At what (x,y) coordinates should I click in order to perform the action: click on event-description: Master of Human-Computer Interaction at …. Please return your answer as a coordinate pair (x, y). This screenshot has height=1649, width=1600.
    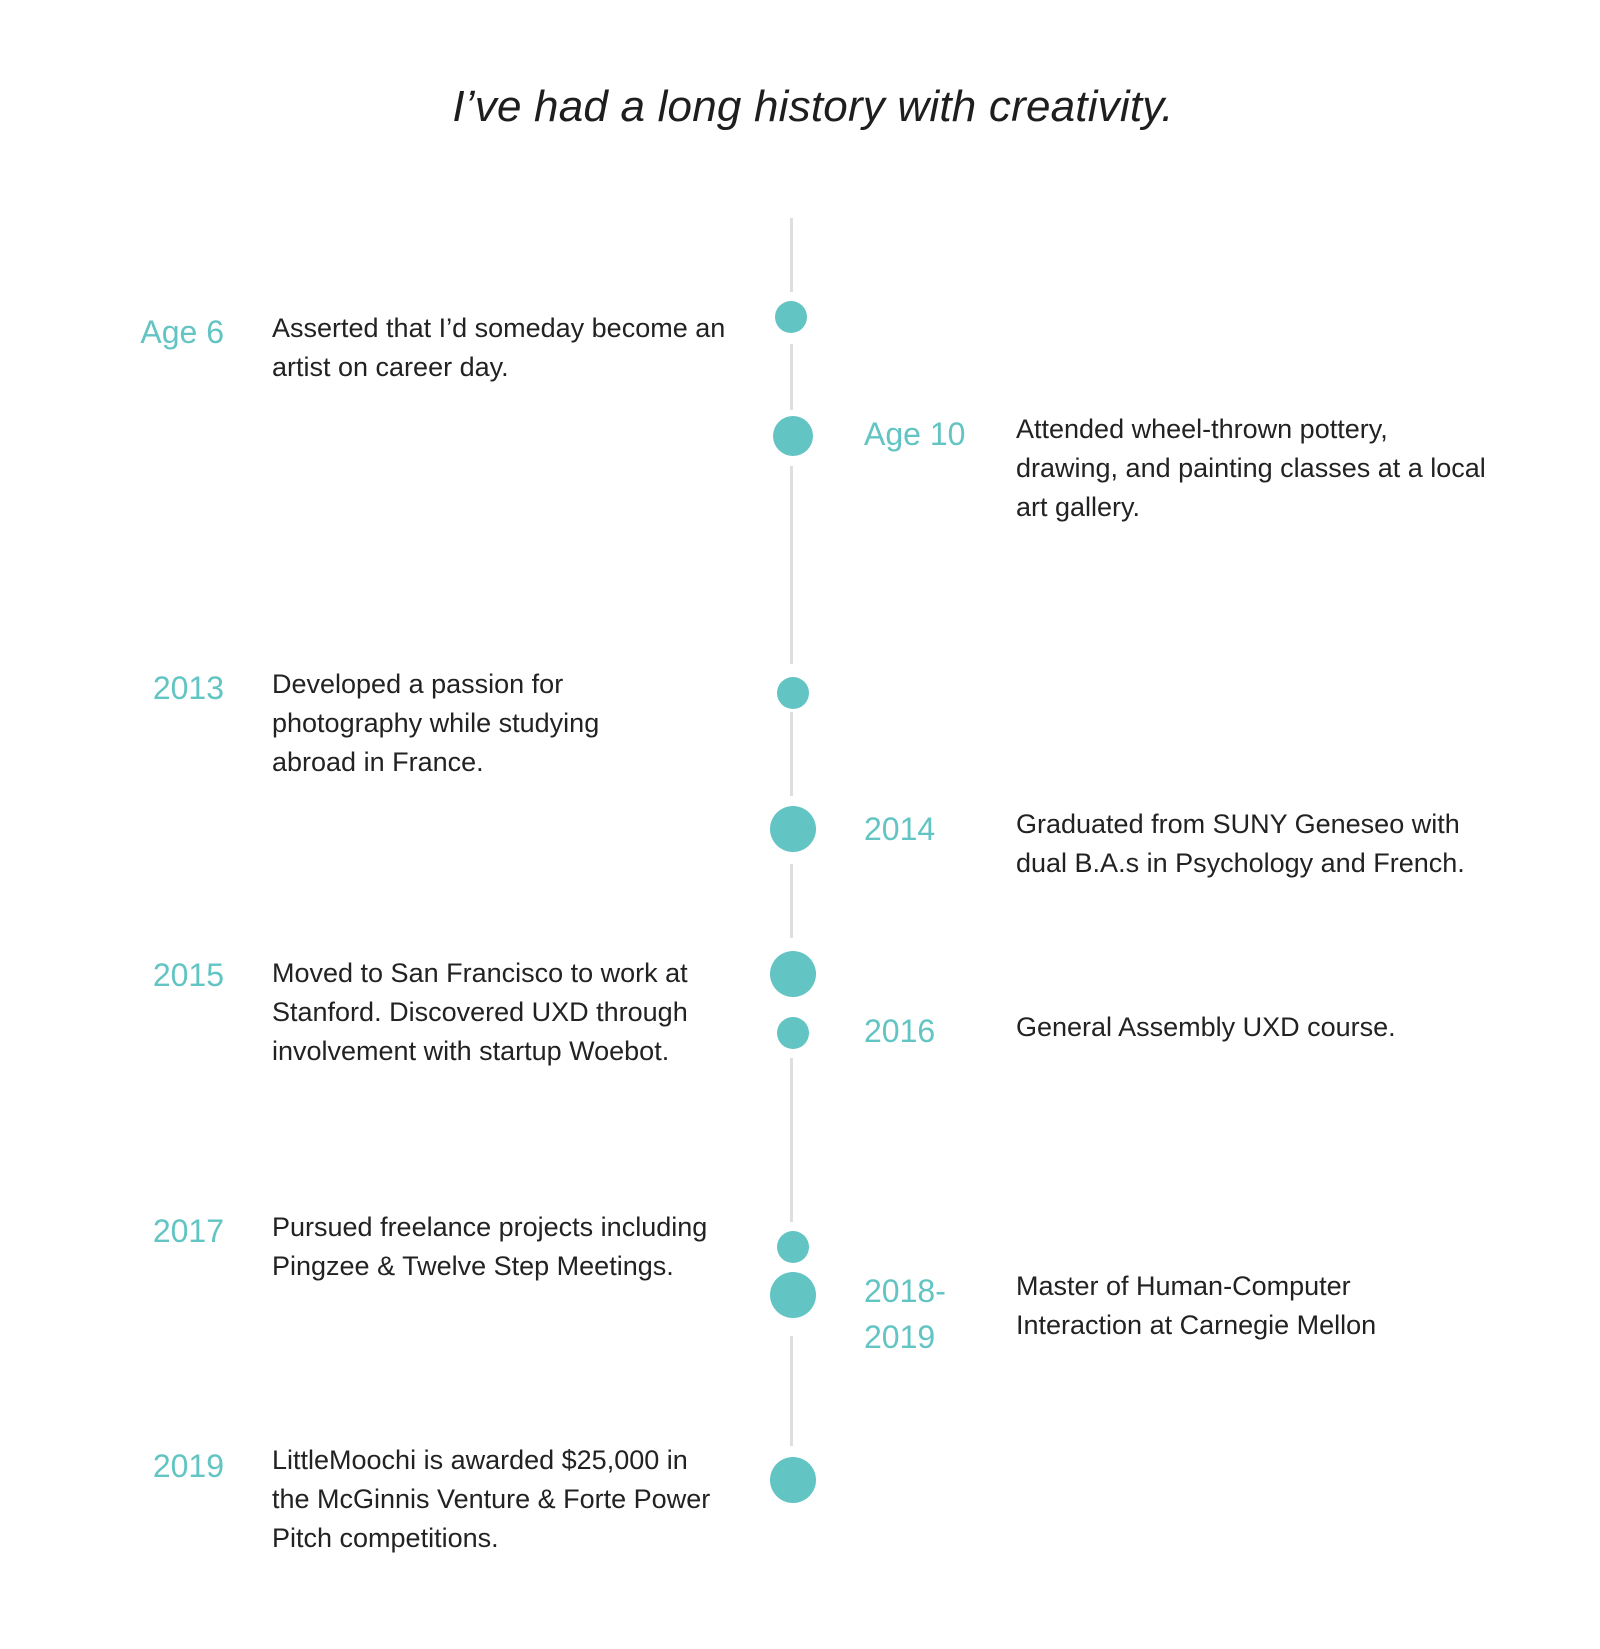
    Looking at the image, I should click on (1196, 1305).